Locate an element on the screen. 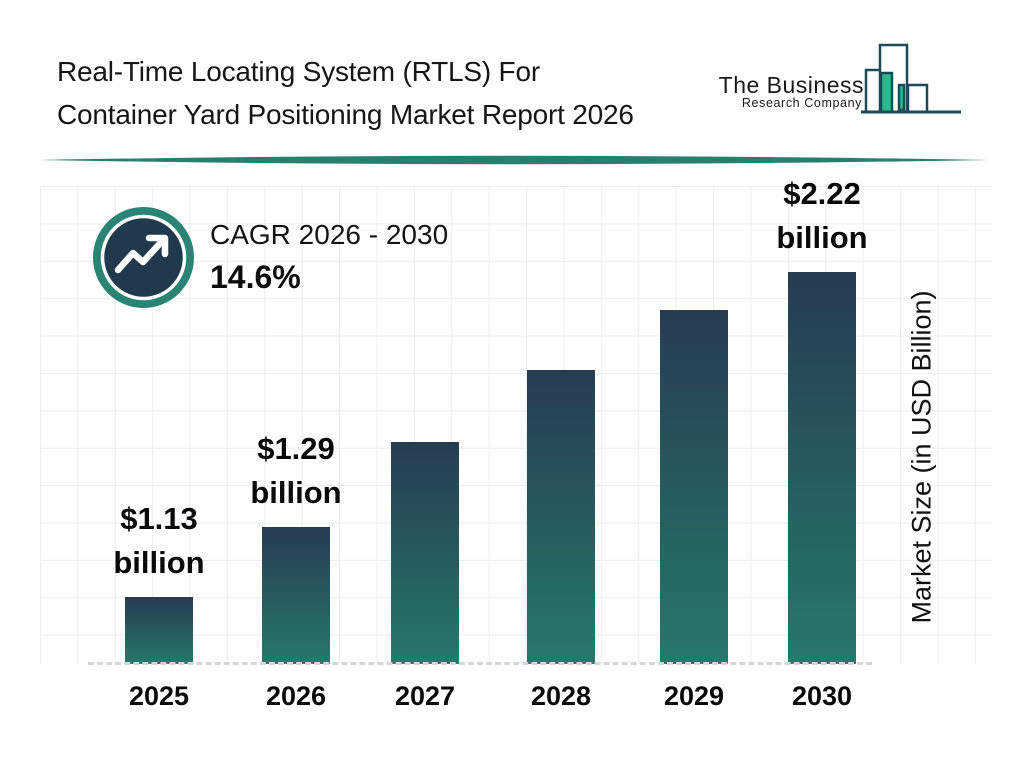 The image size is (1024, 768). bar-value-label: $1.29 billion is located at coordinates (296, 471).